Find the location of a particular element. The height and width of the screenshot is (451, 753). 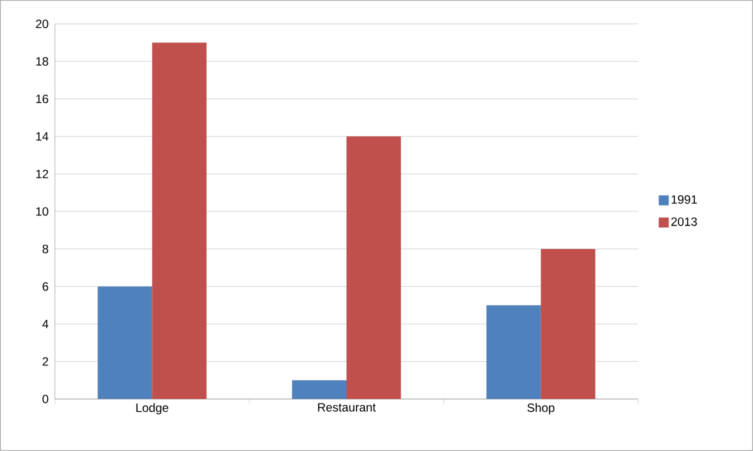

x-tick-label: Restaurant is located at coordinates (347, 407).